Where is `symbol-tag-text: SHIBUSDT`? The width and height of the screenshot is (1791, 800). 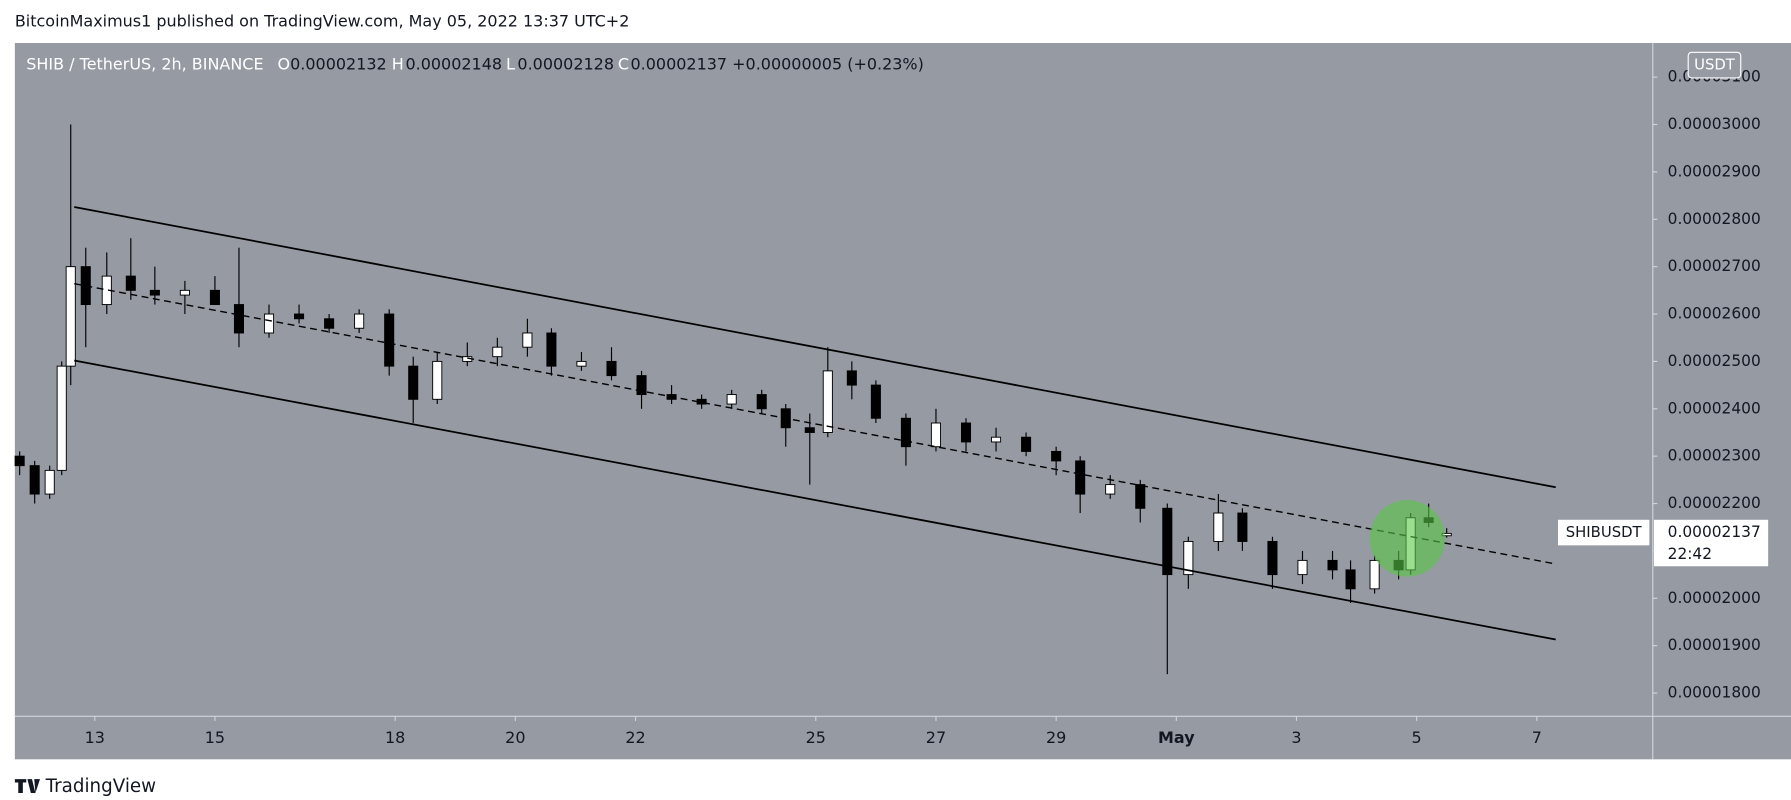
symbol-tag-text: SHIBUSDT is located at coordinates (1604, 532).